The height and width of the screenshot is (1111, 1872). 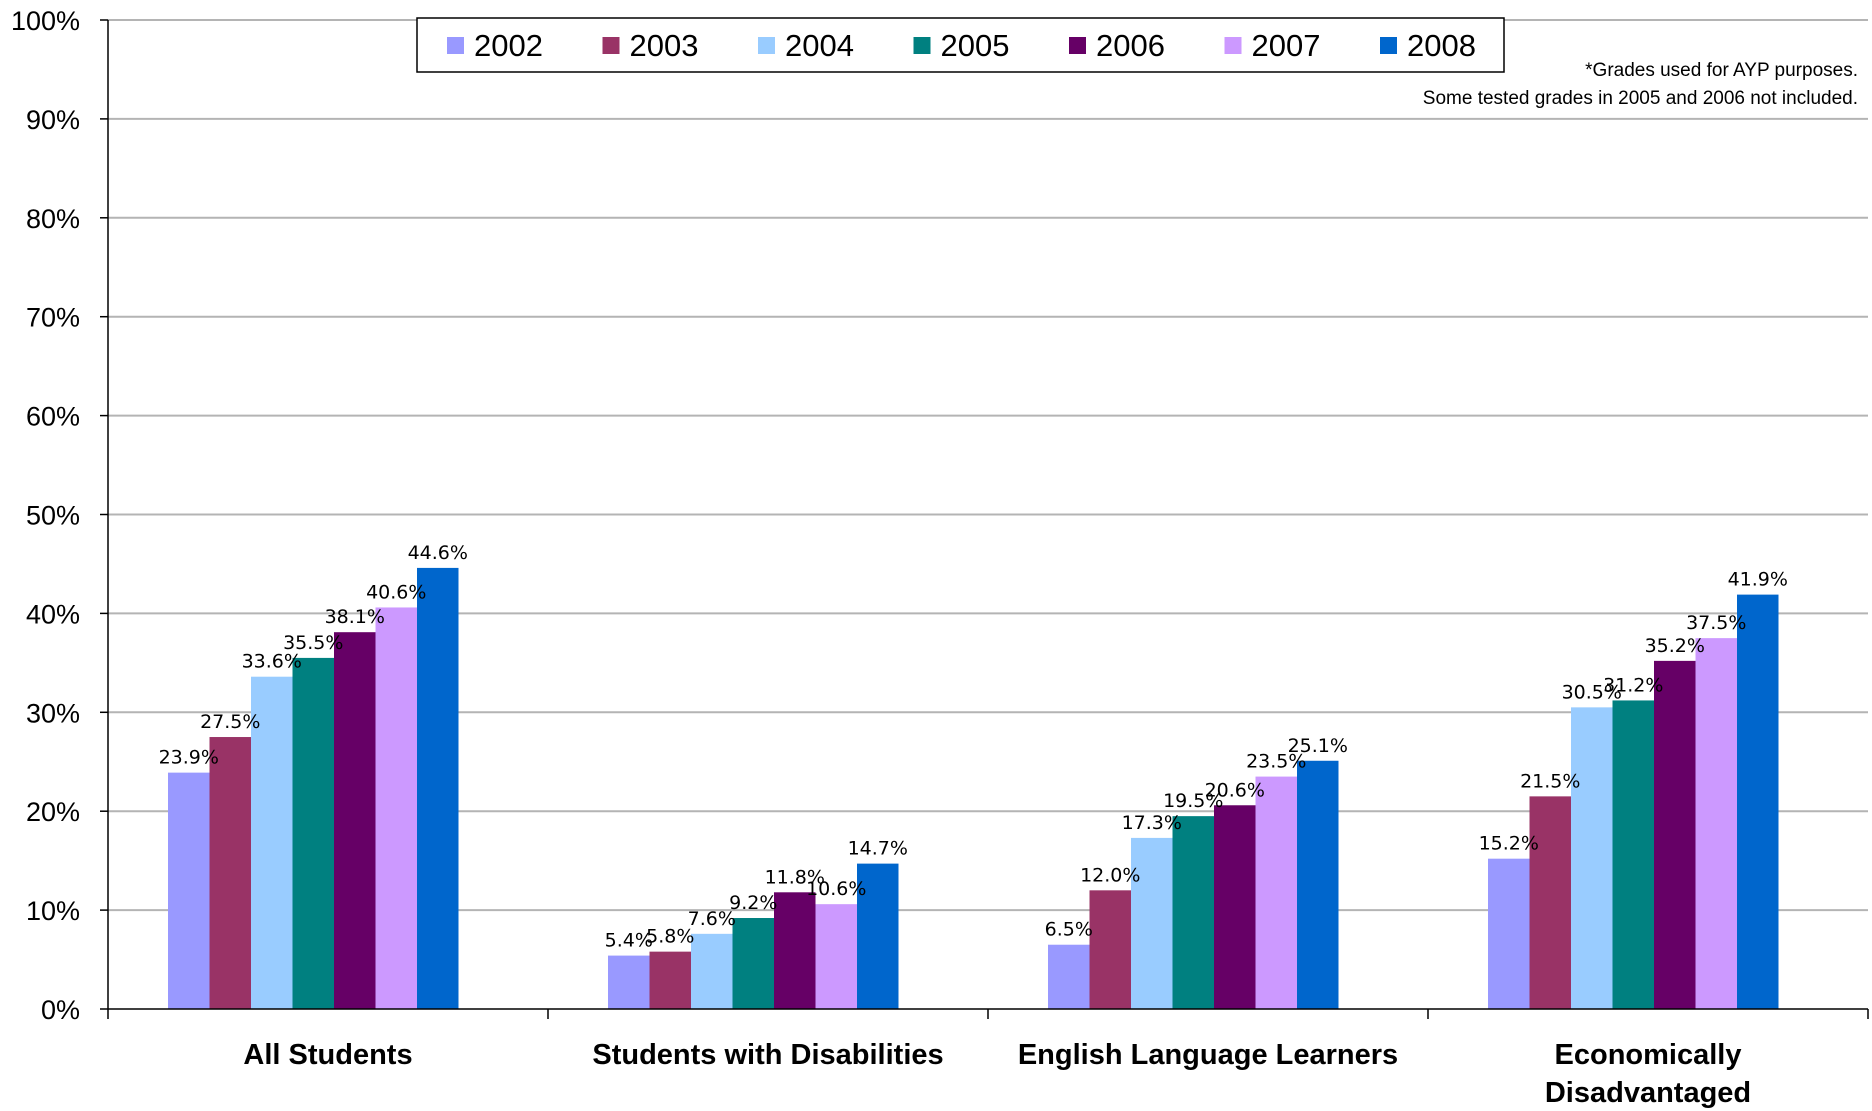 What do you see at coordinates (355, 617) in the screenshot?
I see `data-label: 38.1%` at bounding box center [355, 617].